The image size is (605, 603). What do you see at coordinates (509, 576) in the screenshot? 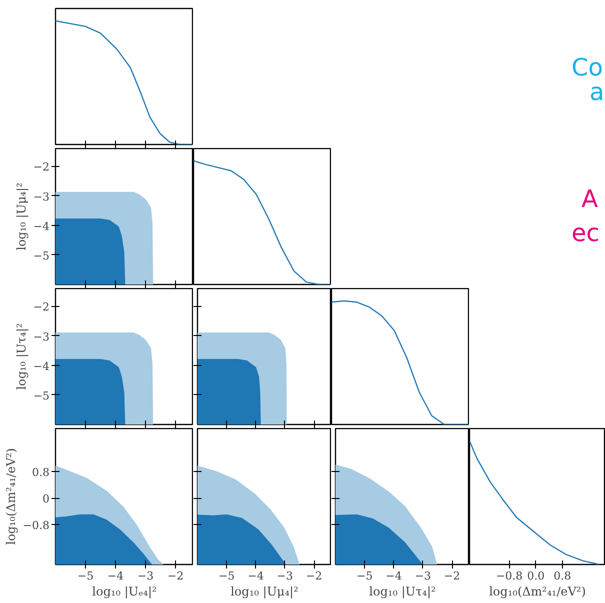
I see `x-tick-label: −0.8` at bounding box center [509, 576].